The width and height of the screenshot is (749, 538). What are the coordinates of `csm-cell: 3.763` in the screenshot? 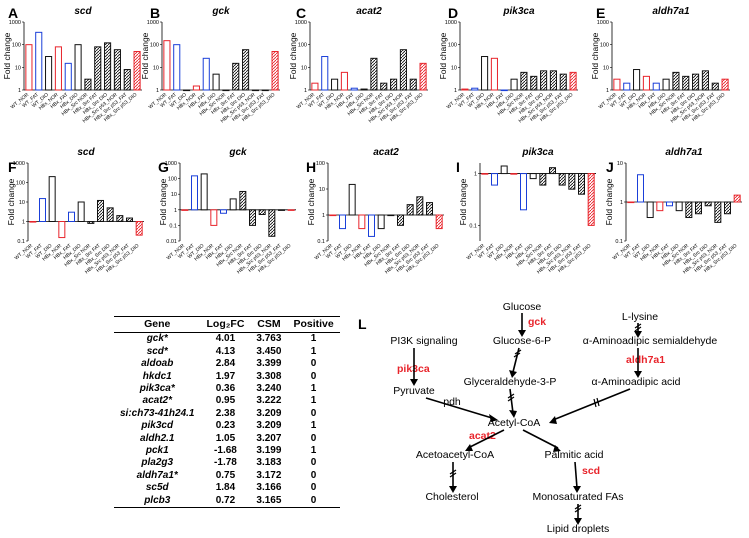 It's located at (269, 339).